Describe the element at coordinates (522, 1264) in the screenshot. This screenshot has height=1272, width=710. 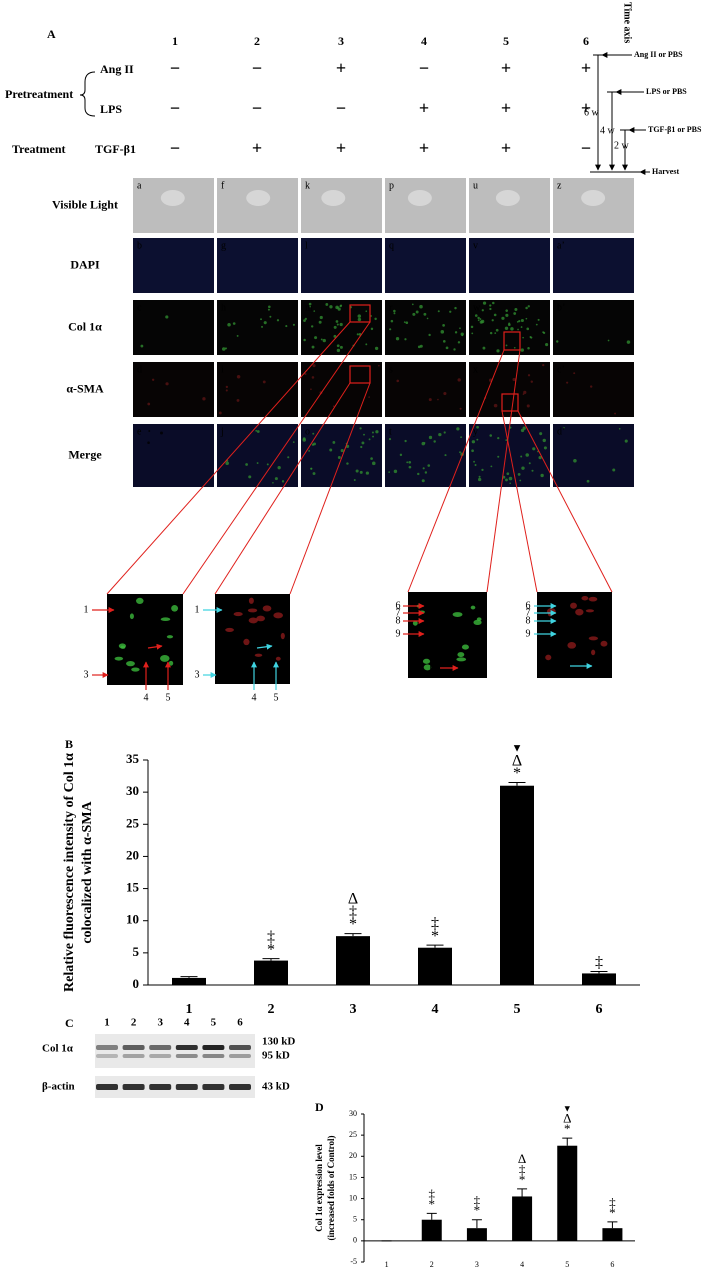
I see `x-tick-label: 4` at that location.